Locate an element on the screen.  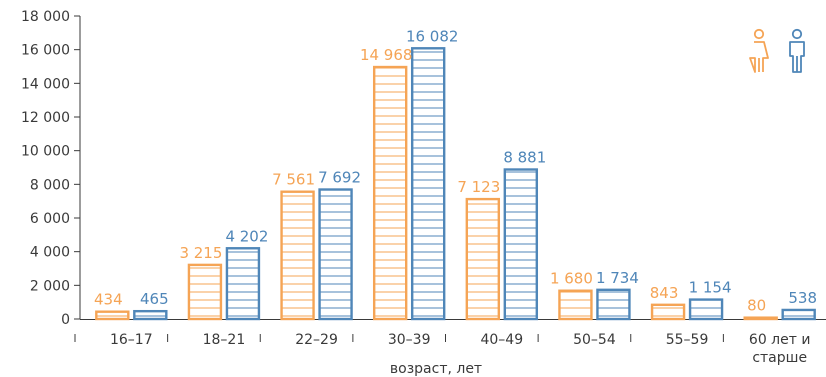
data-label: 1 154 is located at coordinates (710, 288).